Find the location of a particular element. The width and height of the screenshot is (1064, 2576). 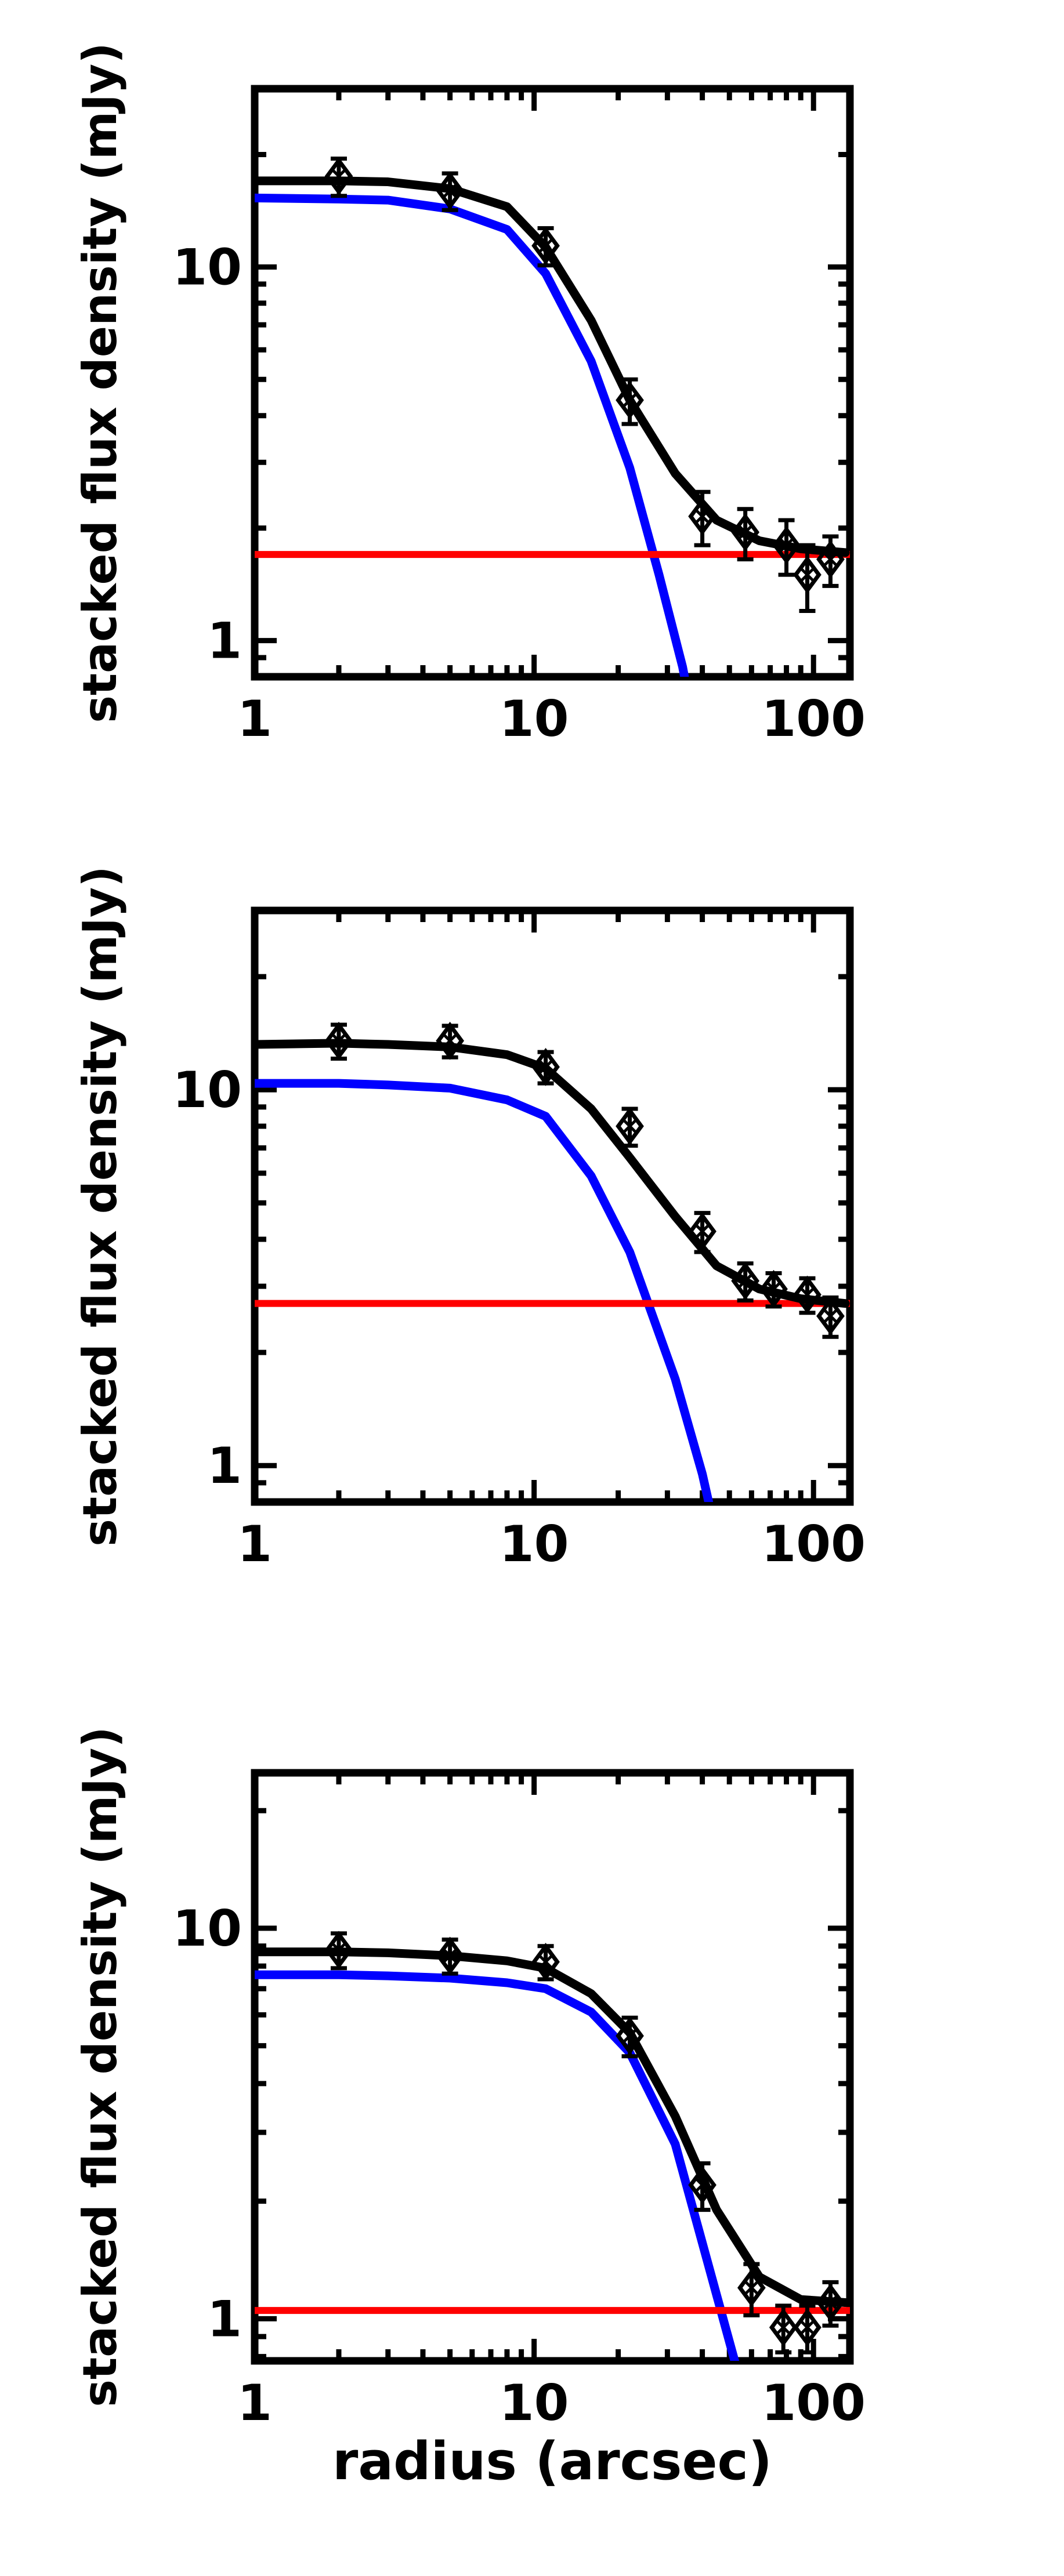

panel-1-y-axis-title: stacked flux density (mJy) is located at coordinates (100, 382).